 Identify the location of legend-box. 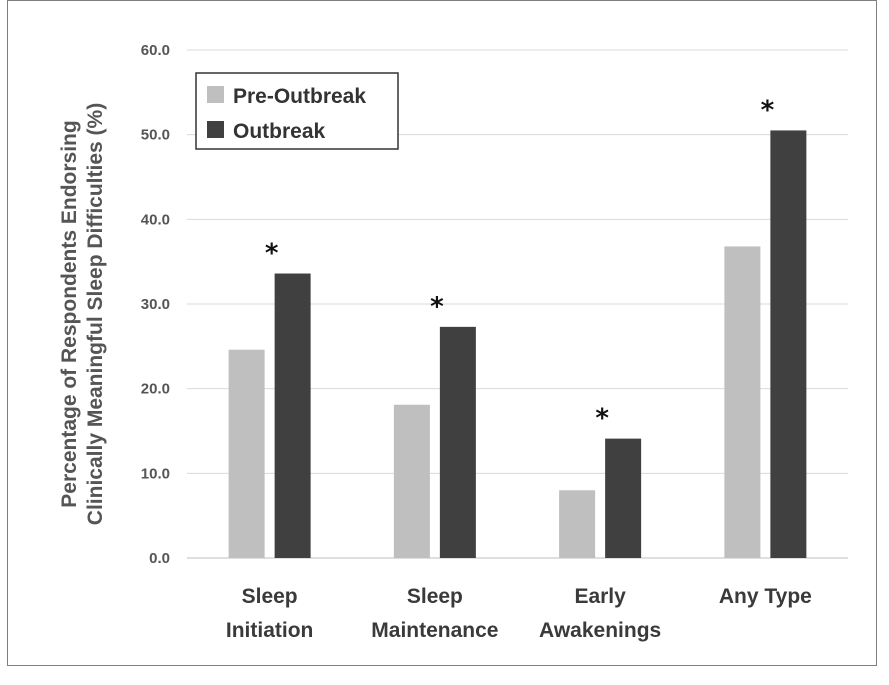
(297, 111).